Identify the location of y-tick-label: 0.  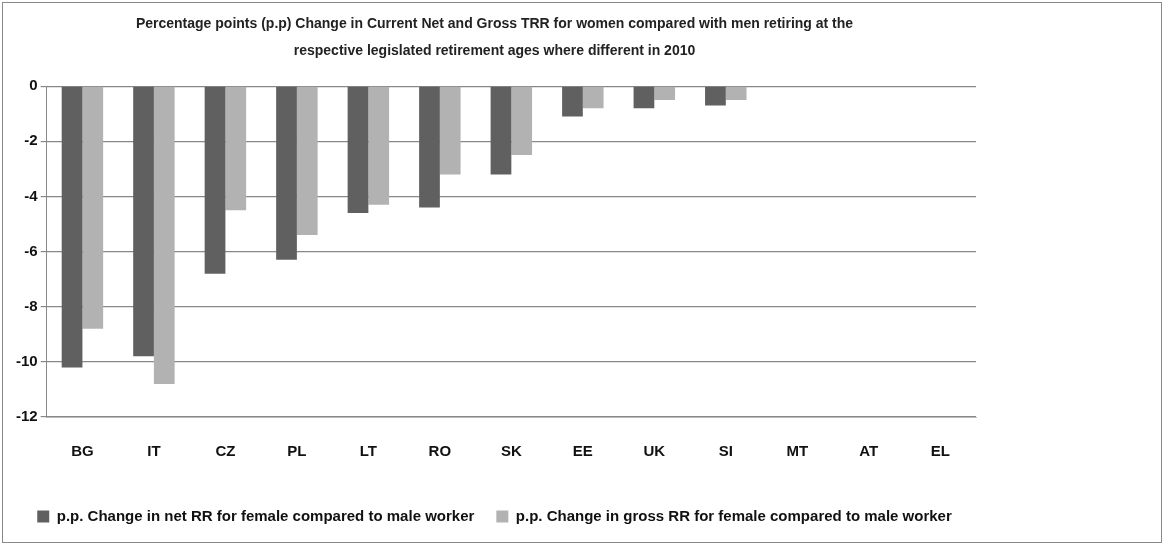
(33, 85).